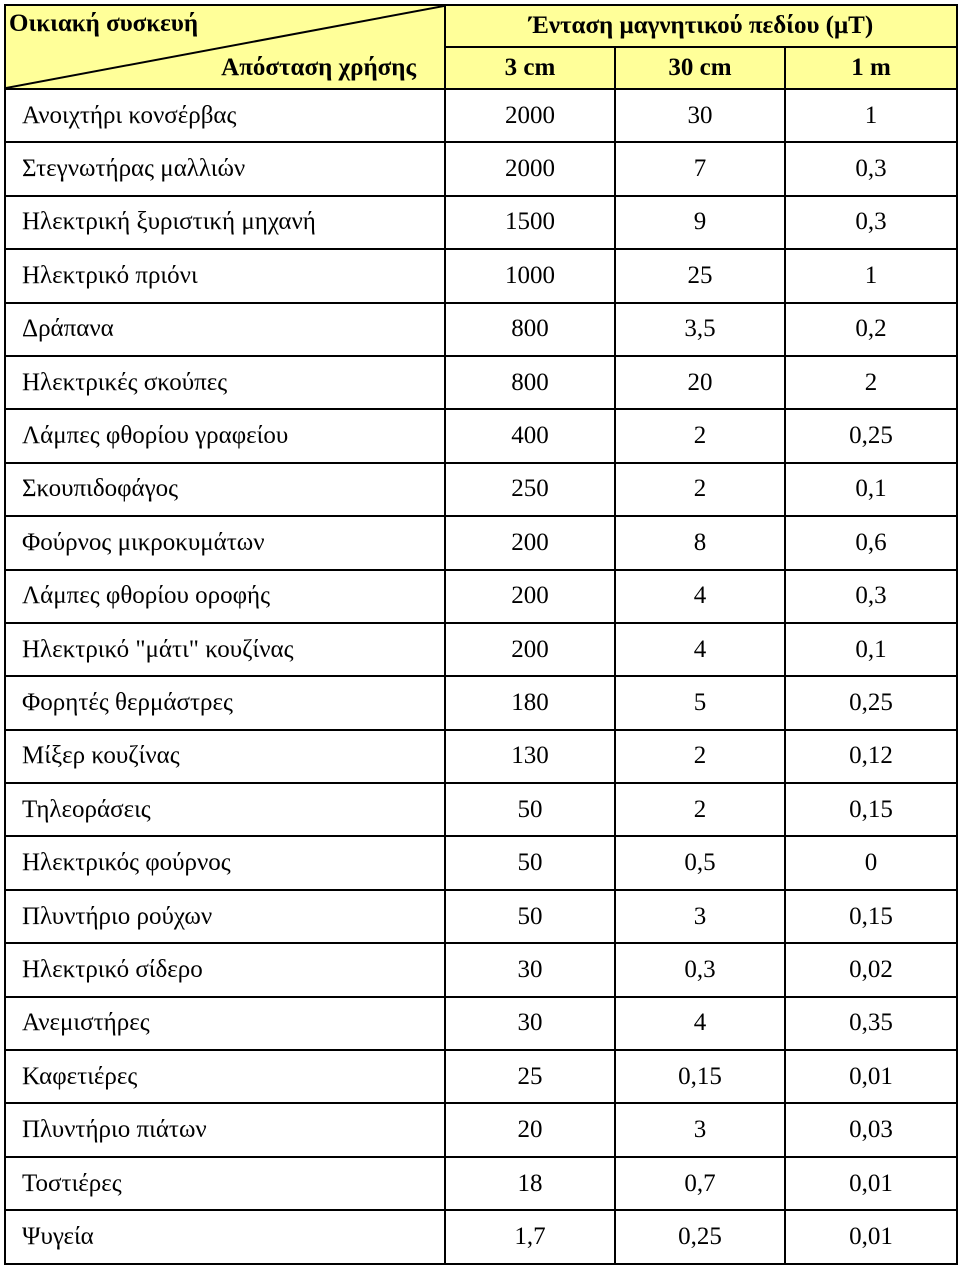  I want to click on table-row: Τηλεοράσεις 50 2 0,15, so click(481, 810).